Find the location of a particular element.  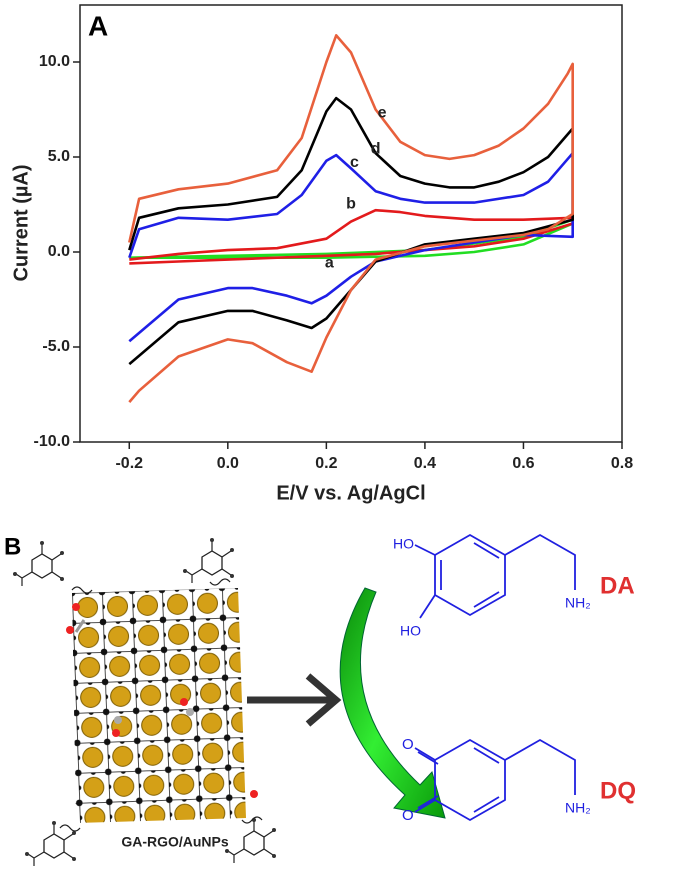

x-tick-label: 0.6 is located at coordinates (523, 463).